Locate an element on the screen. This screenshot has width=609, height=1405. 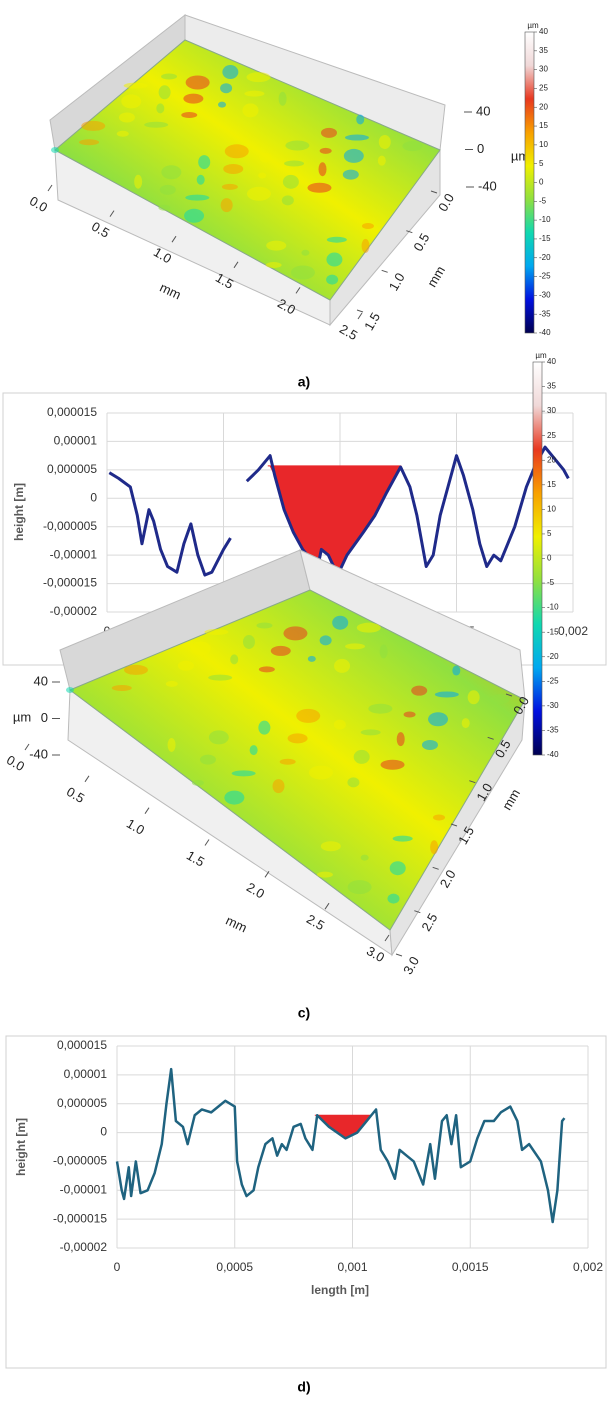
x-tick-label: 0,0005 is located at coordinates (234, 1267).